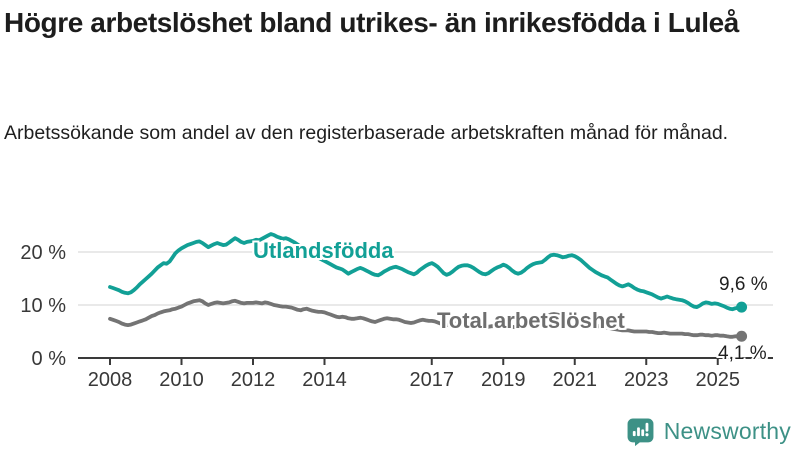 Image resolution: width=800 pixels, height=450 pixels. Describe the element at coordinates (743, 284) in the screenshot. I see `end-value-utlandsfodda: 9,6 %` at that location.